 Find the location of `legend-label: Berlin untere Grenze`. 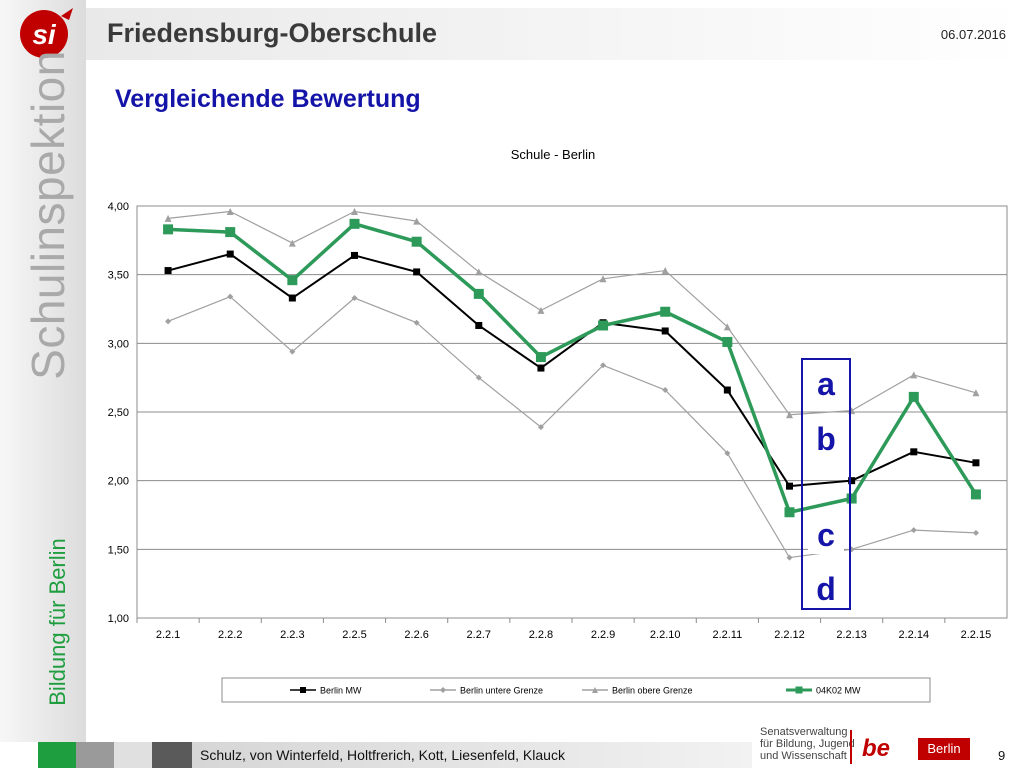

legend-label: Berlin untere Grenze is located at coordinates (501, 691).